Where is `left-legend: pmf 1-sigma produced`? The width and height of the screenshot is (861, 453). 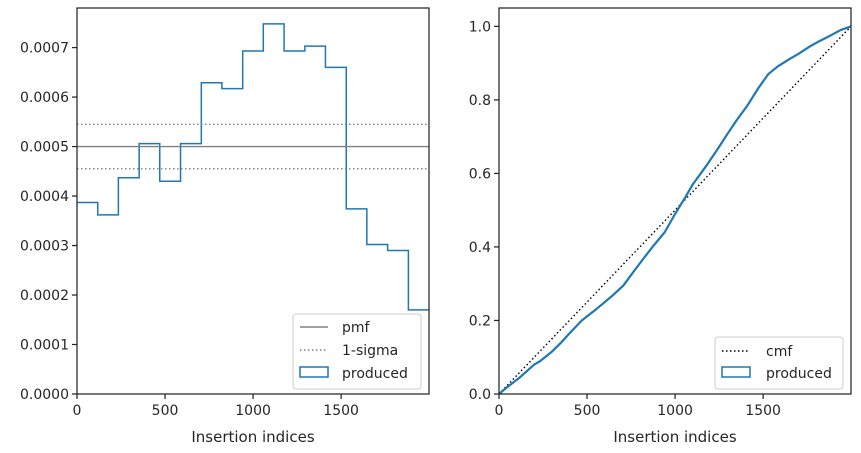 left-legend: pmf 1-sigma produced is located at coordinates (357, 351).